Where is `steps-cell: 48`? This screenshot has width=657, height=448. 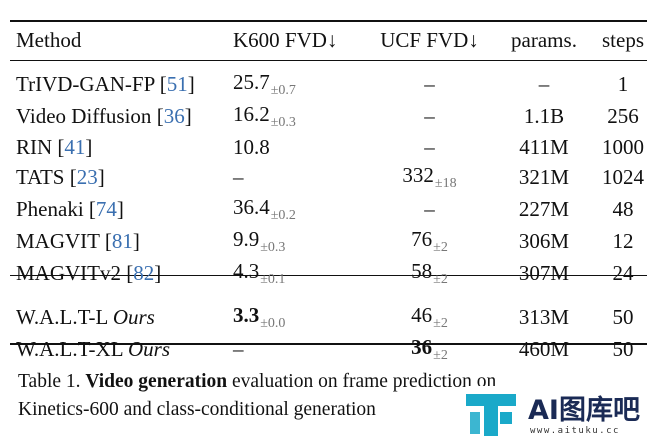 steps-cell: 48 is located at coordinates (623, 209).